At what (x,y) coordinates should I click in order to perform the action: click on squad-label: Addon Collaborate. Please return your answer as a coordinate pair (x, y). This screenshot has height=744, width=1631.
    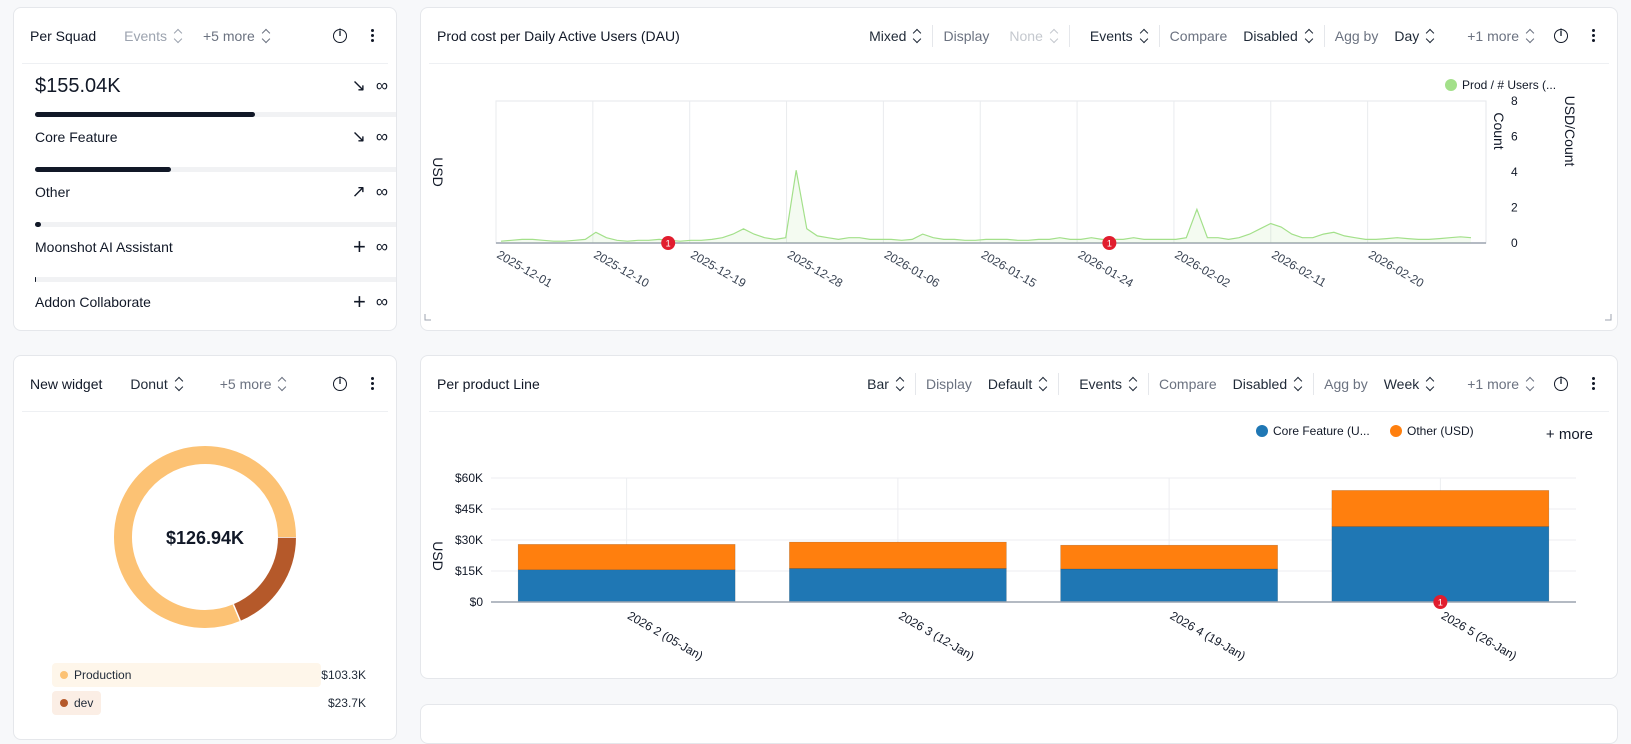
    Looking at the image, I should click on (93, 302).